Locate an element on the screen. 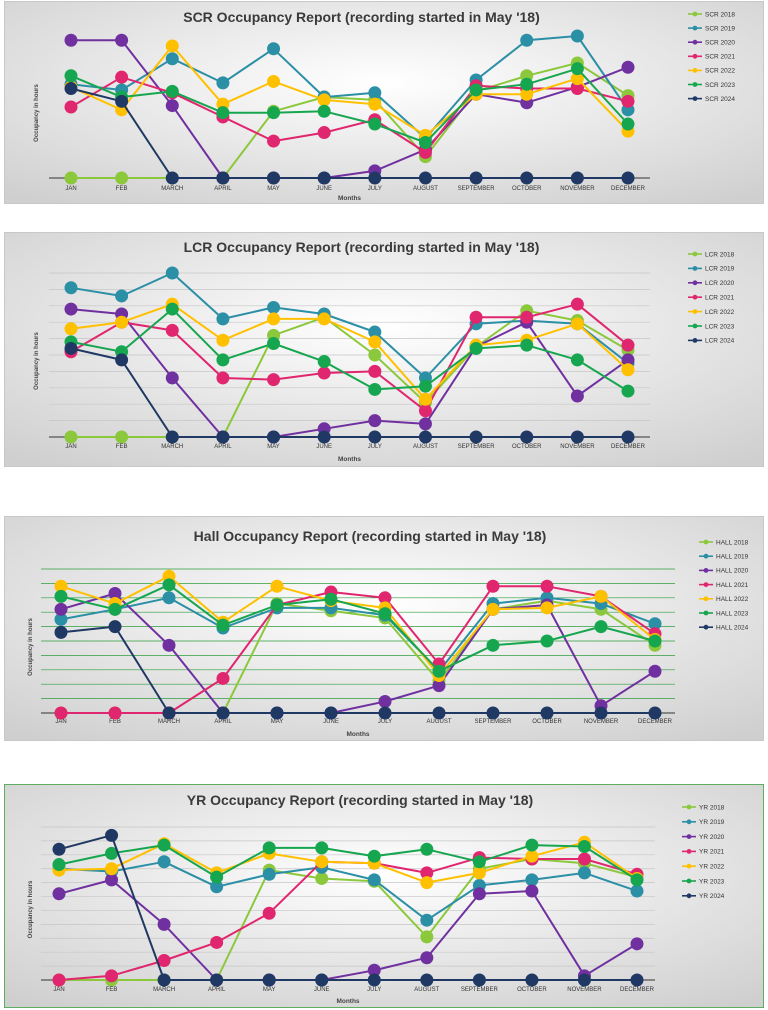 This screenshot has width=768, height=1010. legend-entry: SCR 2019 is located at coordinates (711, 28).